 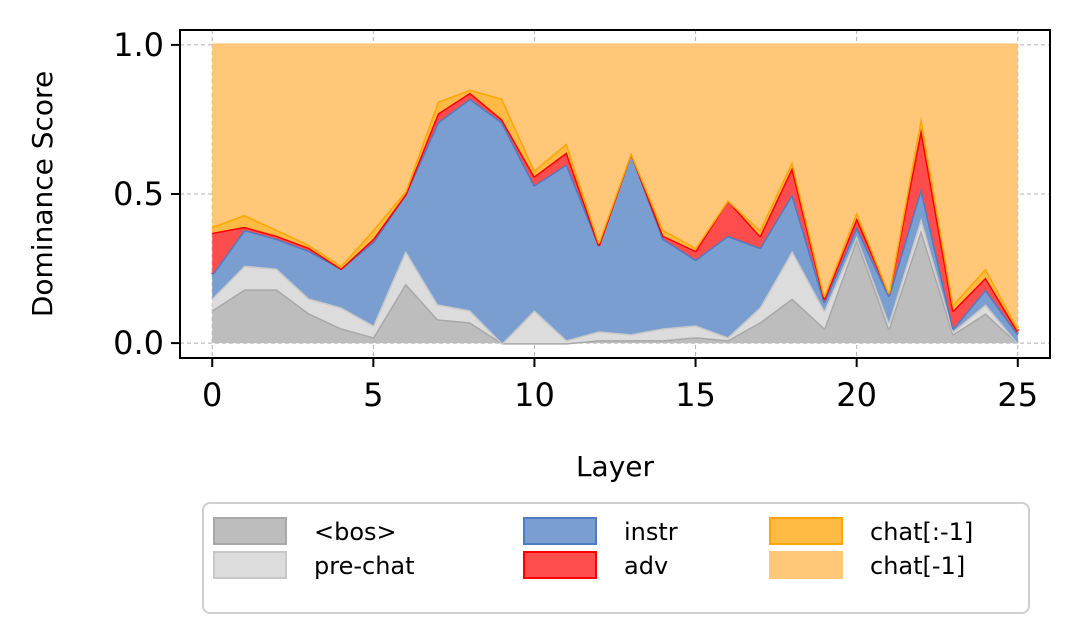 I want to click on x-tick-label: 10, so click(x=534, y=395).